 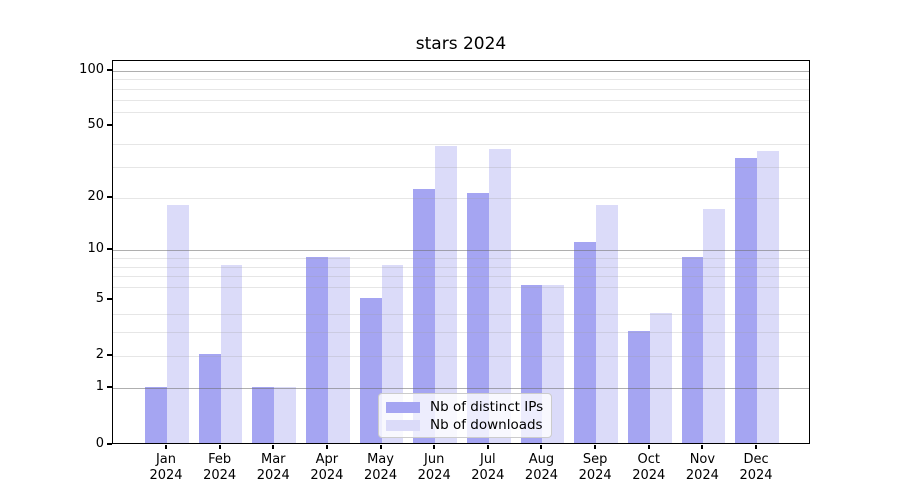 I want to click on month-label: Apr, so click(x=327, y=459).